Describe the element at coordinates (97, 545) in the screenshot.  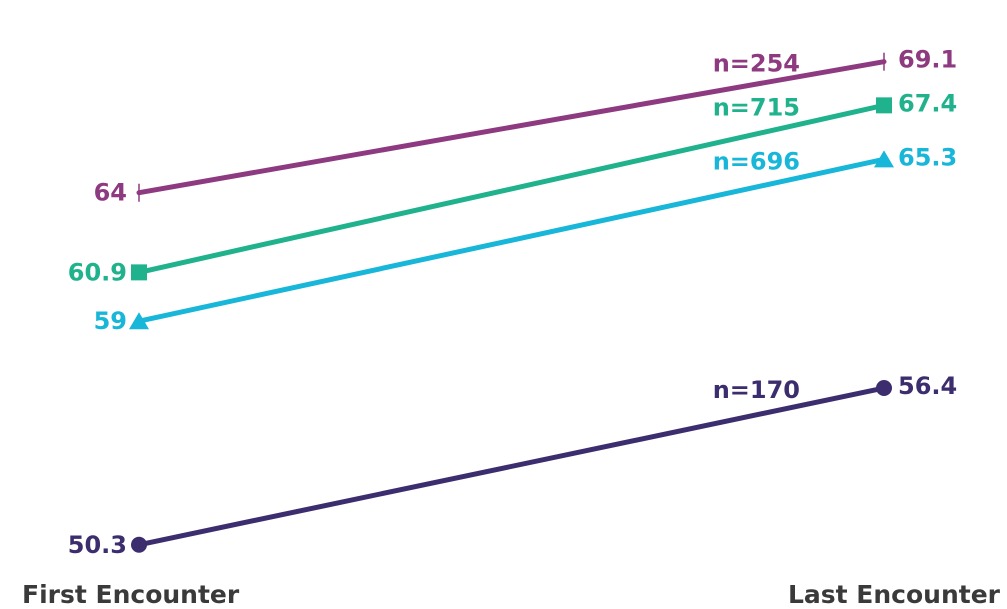
I see `data-label-first: 50.3` at that location.